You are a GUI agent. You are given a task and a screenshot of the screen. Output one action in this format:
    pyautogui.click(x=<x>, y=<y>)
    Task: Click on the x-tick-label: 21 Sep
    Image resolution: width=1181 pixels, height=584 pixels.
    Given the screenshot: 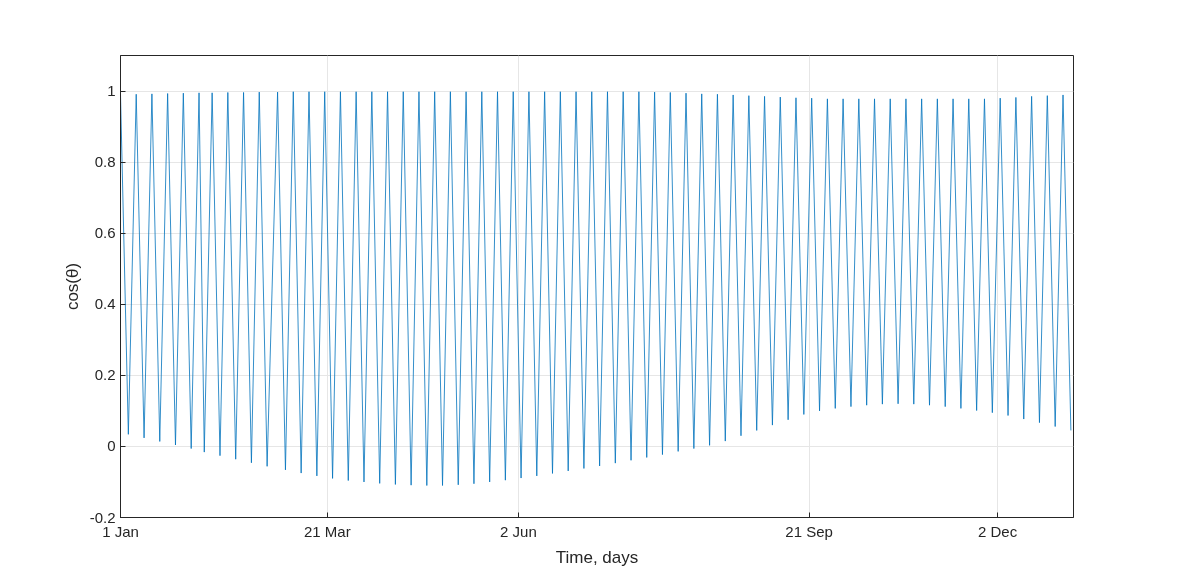 What is the action you would take?
    pyautogui.click(x=809, y=531)
    